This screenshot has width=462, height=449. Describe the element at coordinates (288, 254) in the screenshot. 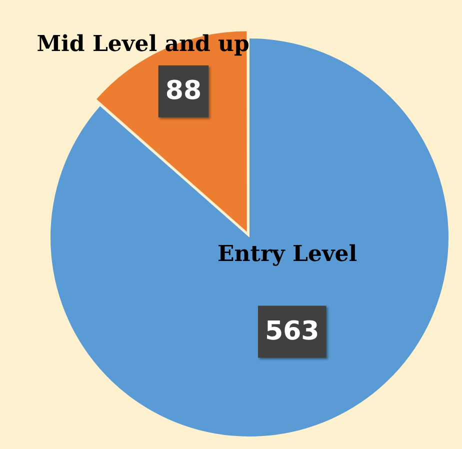

I see `slice-label: Entry Level` at that location.